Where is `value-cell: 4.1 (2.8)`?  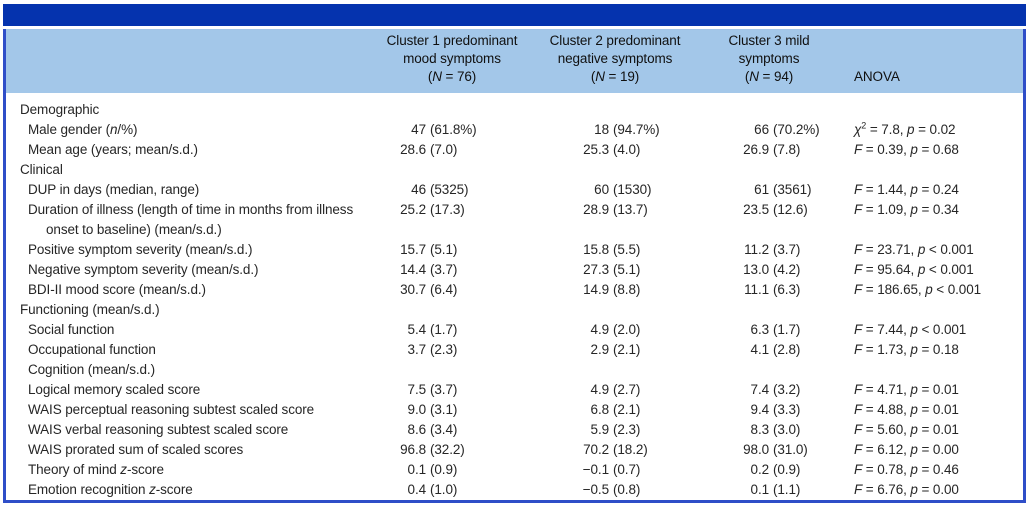
value-cell: 4.1 (2.8) is located at coordinates (769, 350).